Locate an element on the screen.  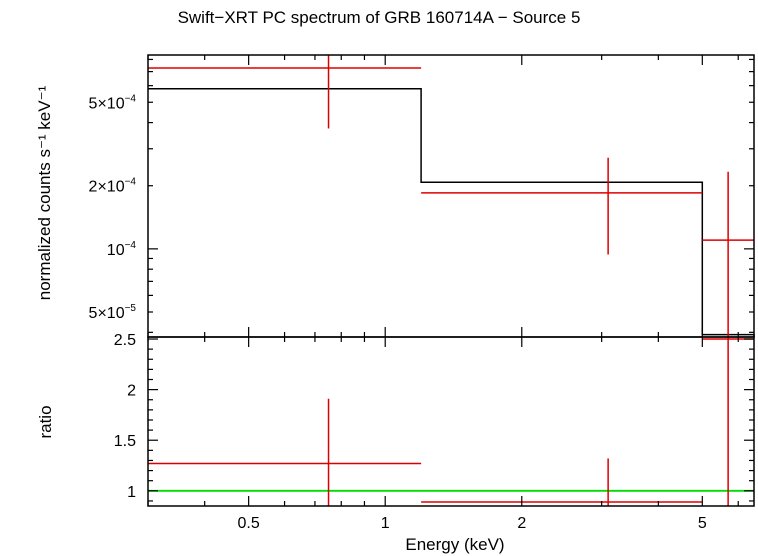
y-tick-label: 2.5 is located at coordinates (125, 340).